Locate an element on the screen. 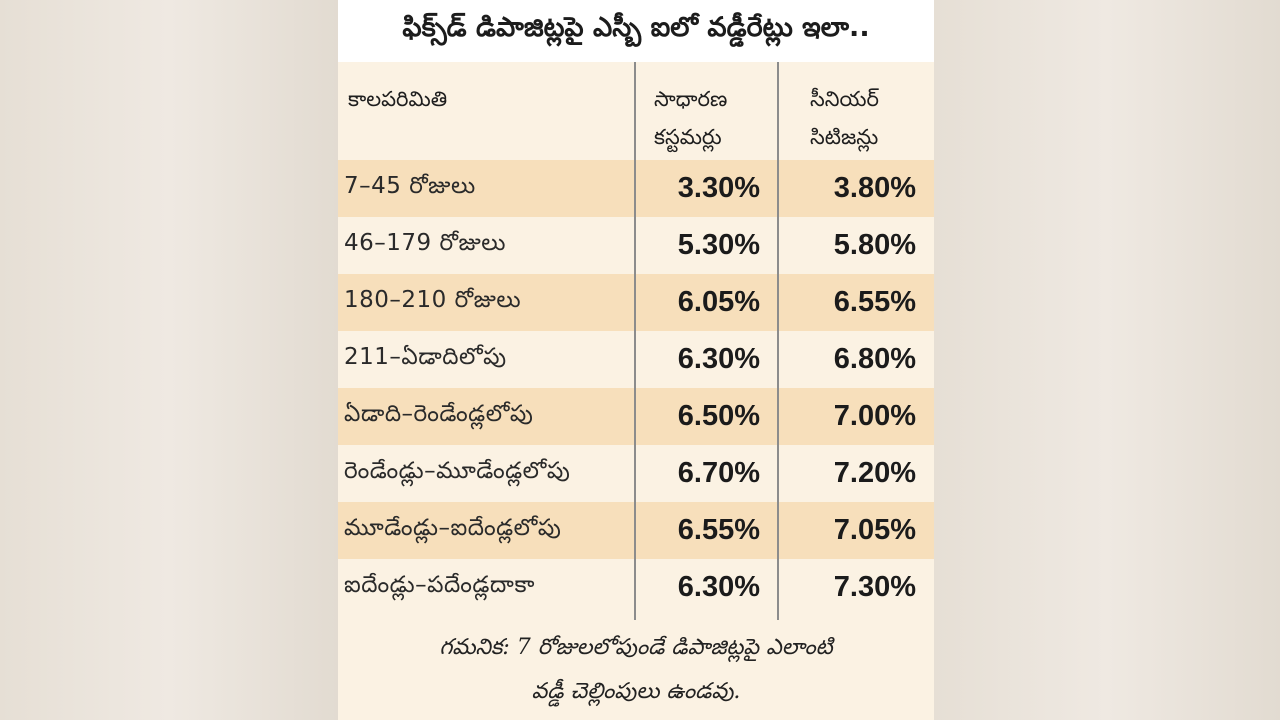 Image resolution: width=1280 pixels, height=720 pixels. table-row: 180–210 రోజులు 6.05% 6.55% is located at coordinates (636, 302).